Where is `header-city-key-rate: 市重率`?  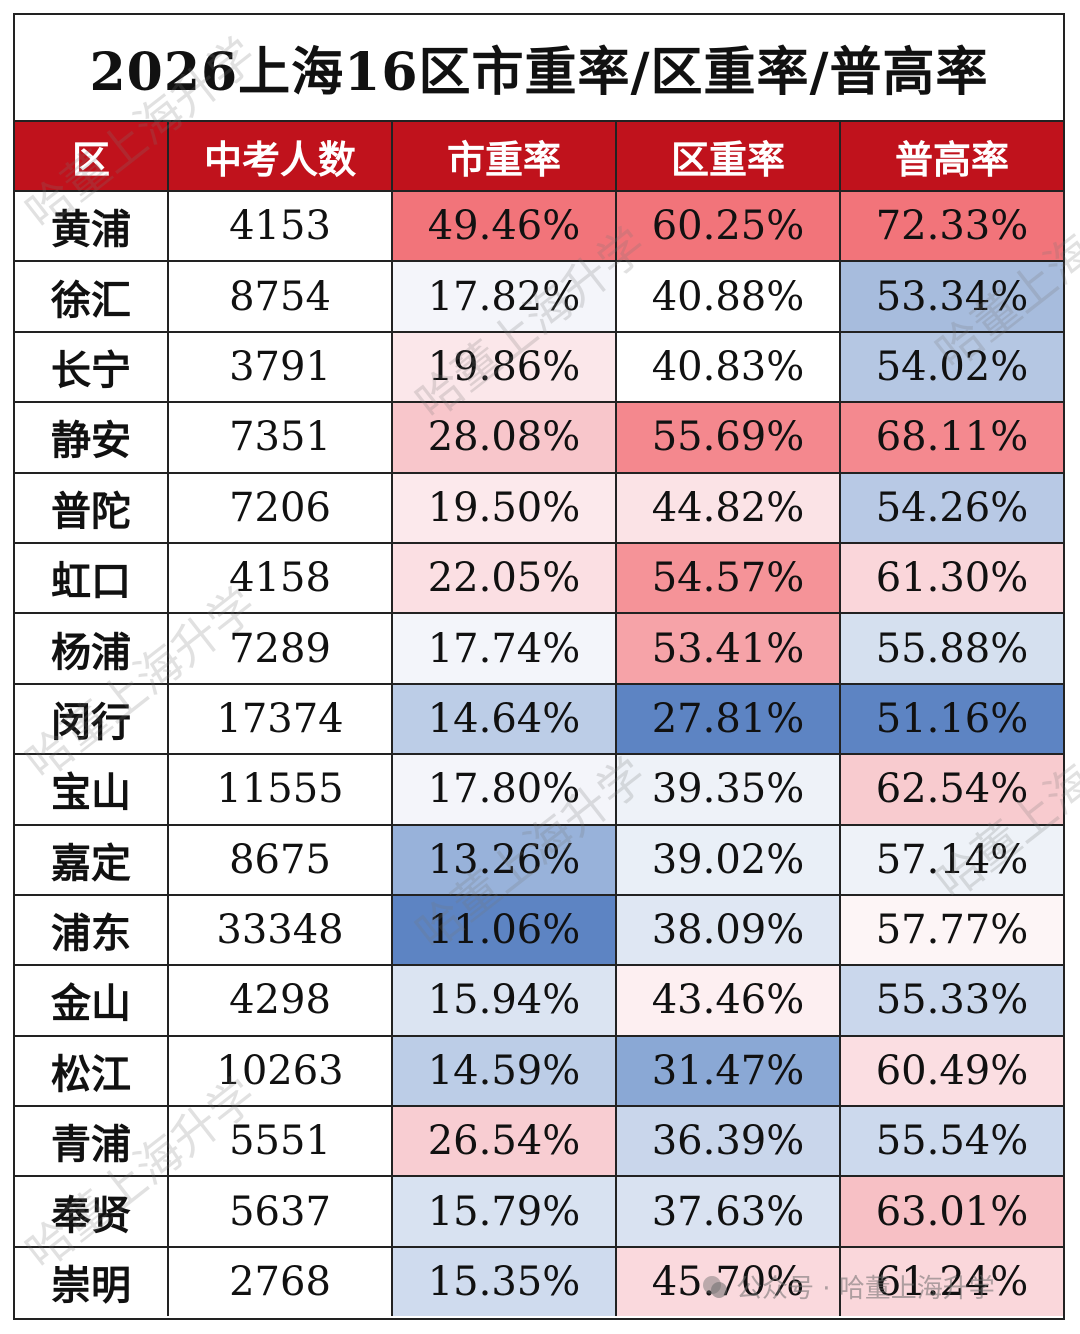 header-city-key-rate: 市重率 is located at coordinates (504, 157).